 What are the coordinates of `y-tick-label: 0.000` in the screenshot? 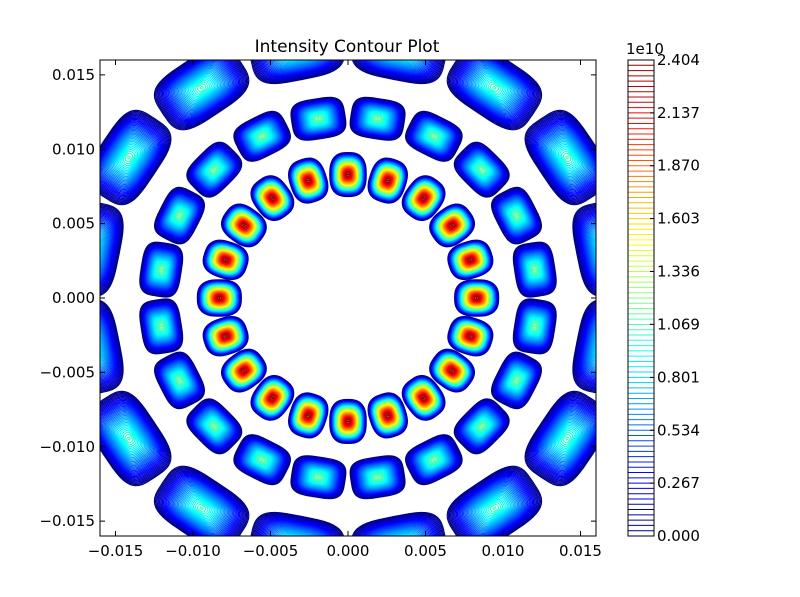 It's located at (73, 298).